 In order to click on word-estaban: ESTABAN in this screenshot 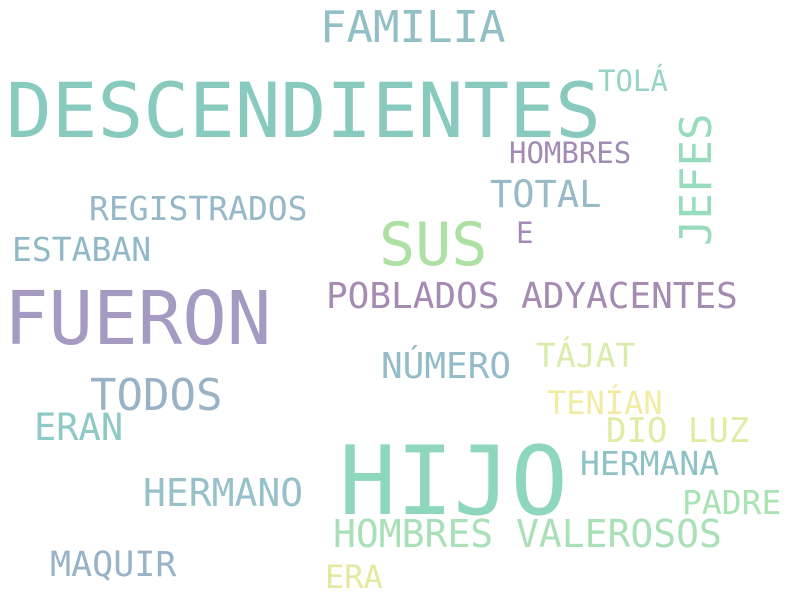, I will do `click(82, 249)`.